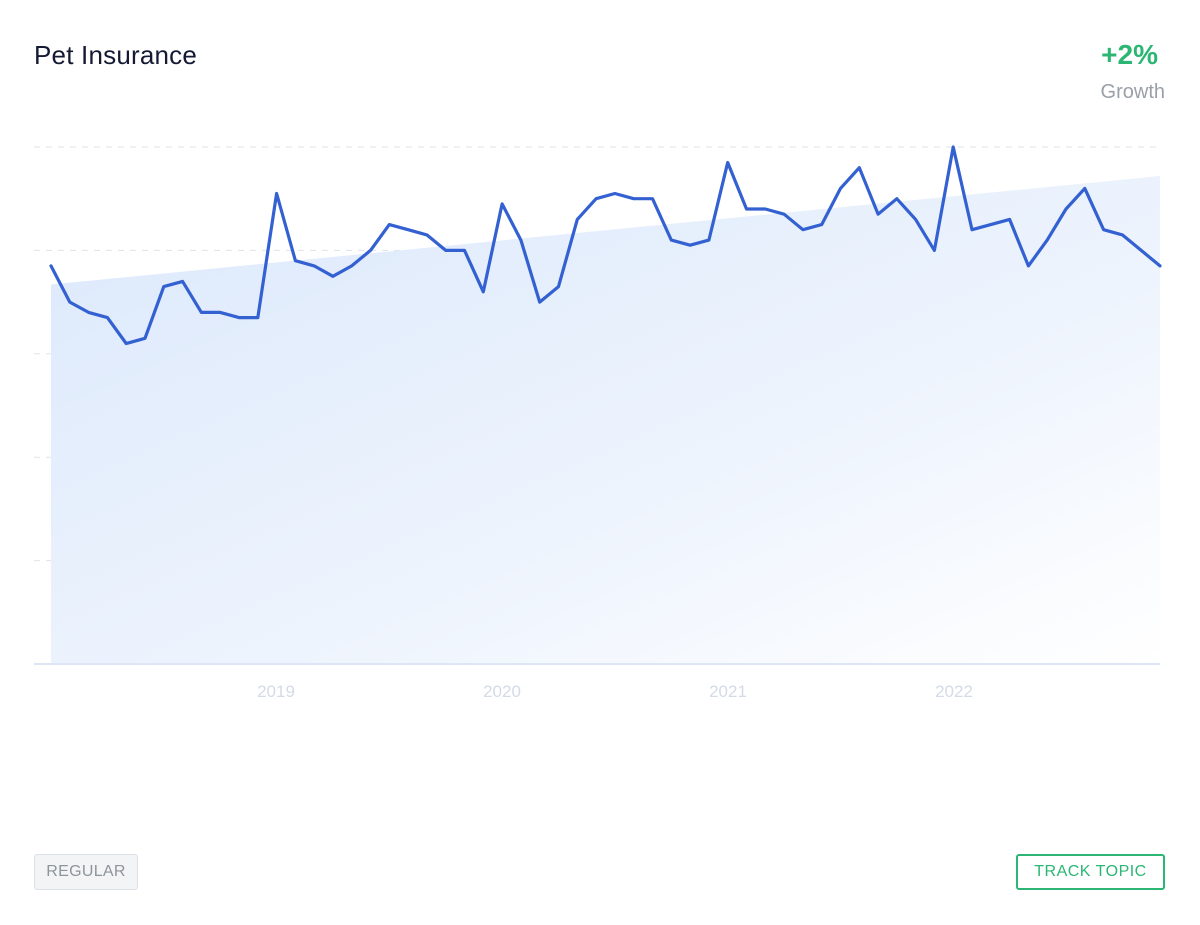  What do you see at coordinates (1129, 54) in the screenshot?
I see `growth-value: +2%` at bounding box center [1129, 54].